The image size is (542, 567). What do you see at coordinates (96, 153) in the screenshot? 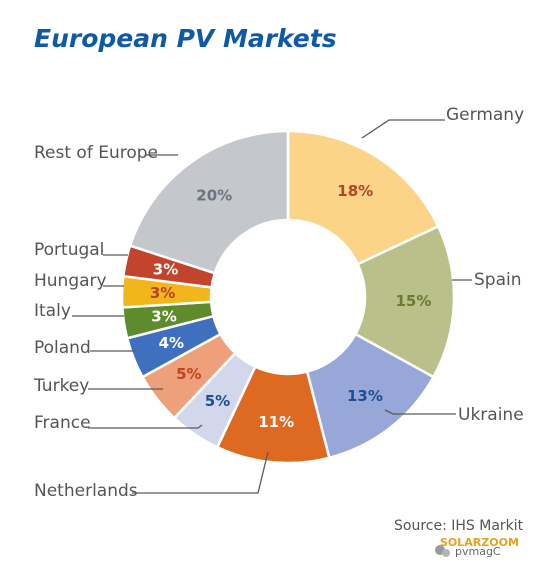
I see `category-label-rest-of-europe: Rest of Europe` at bounding box center [96, 153].